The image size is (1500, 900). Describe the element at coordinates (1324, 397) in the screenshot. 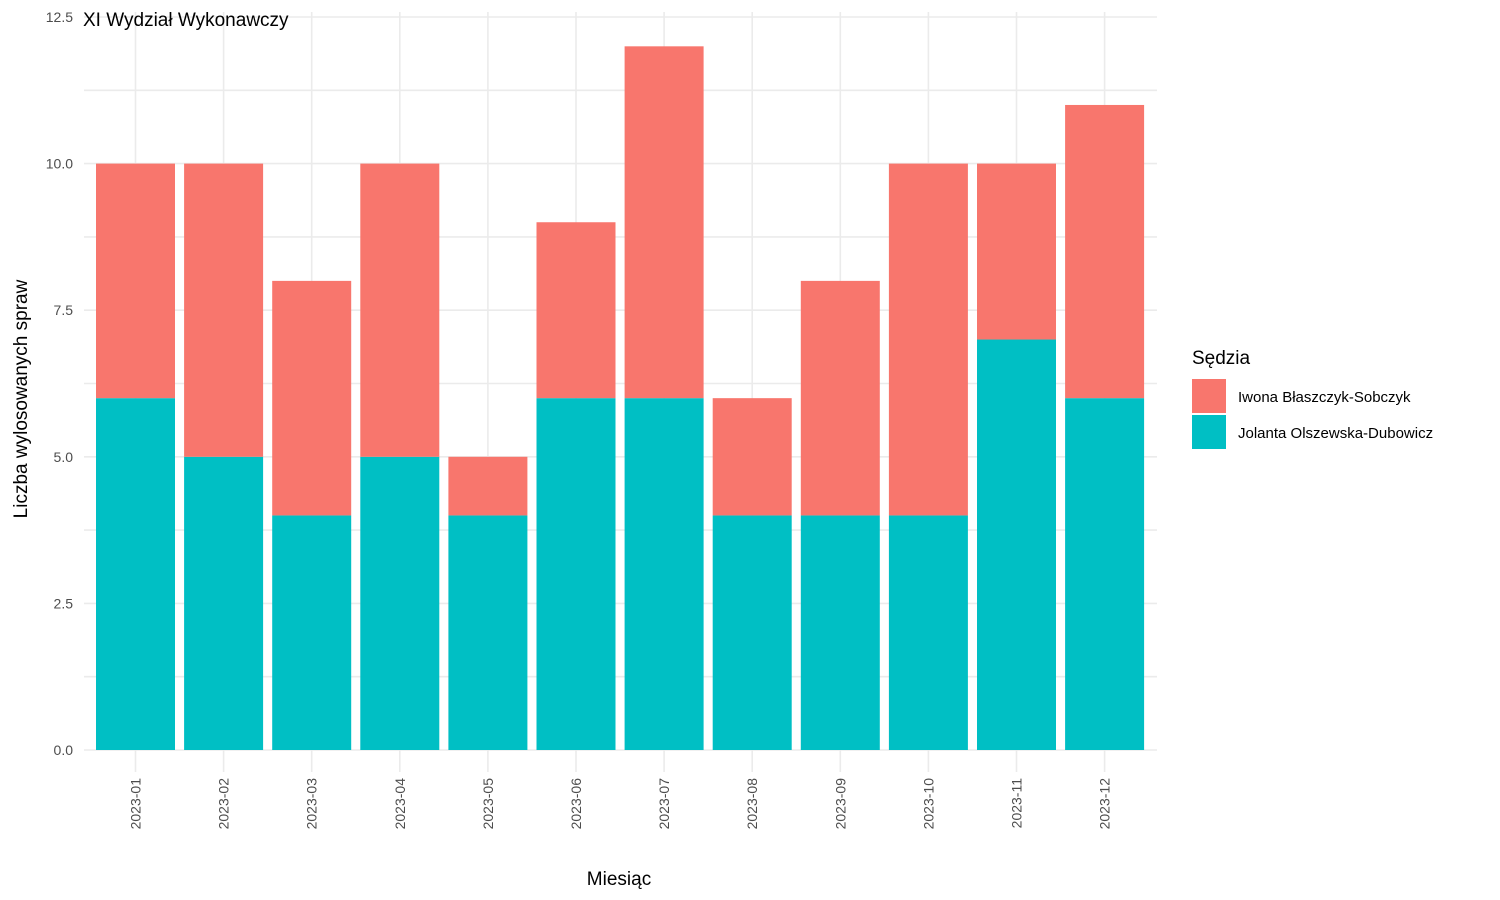

I see `legend-label-iwona: Iwona Błaszczyk-Sobczyk` at that location.